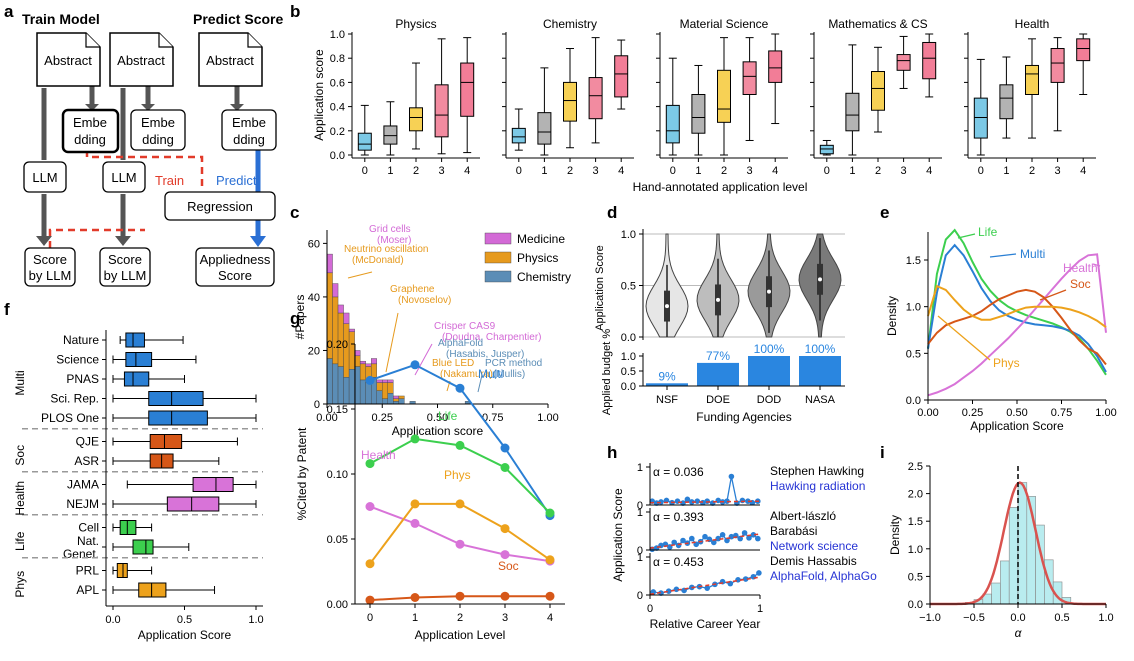  What do you see at coordinates (337, 83) in the screenshot?
I see `y-tick-label: 0.6` at bounding box center [337, 83].